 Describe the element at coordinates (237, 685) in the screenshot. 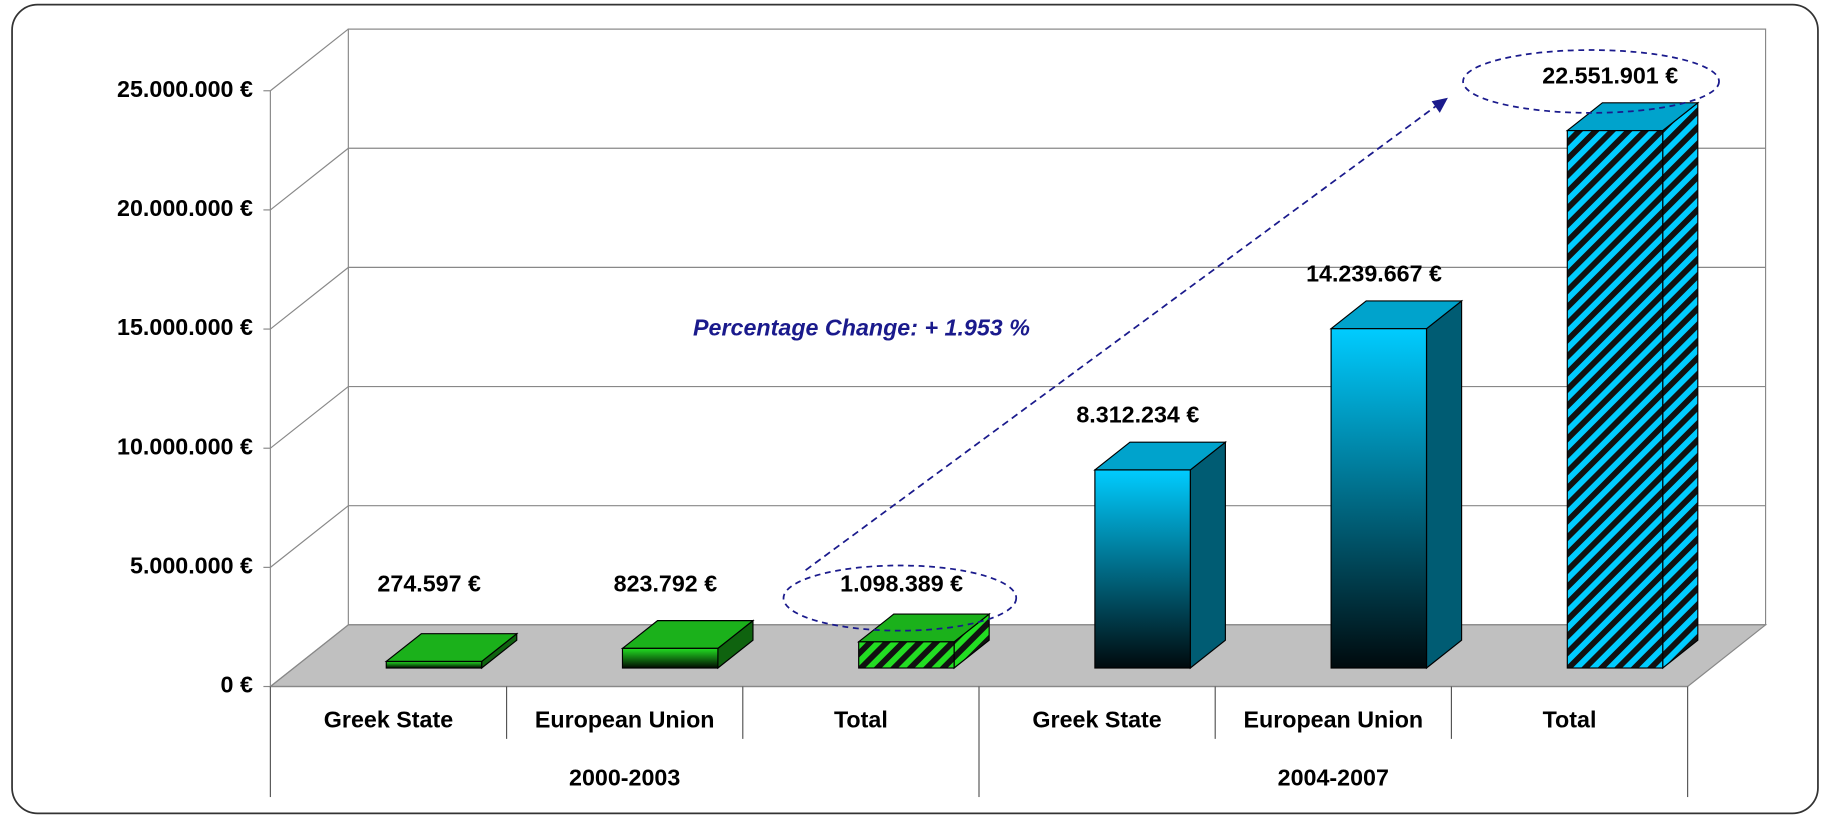

I see `y-tick-label: 0 €` at that location.